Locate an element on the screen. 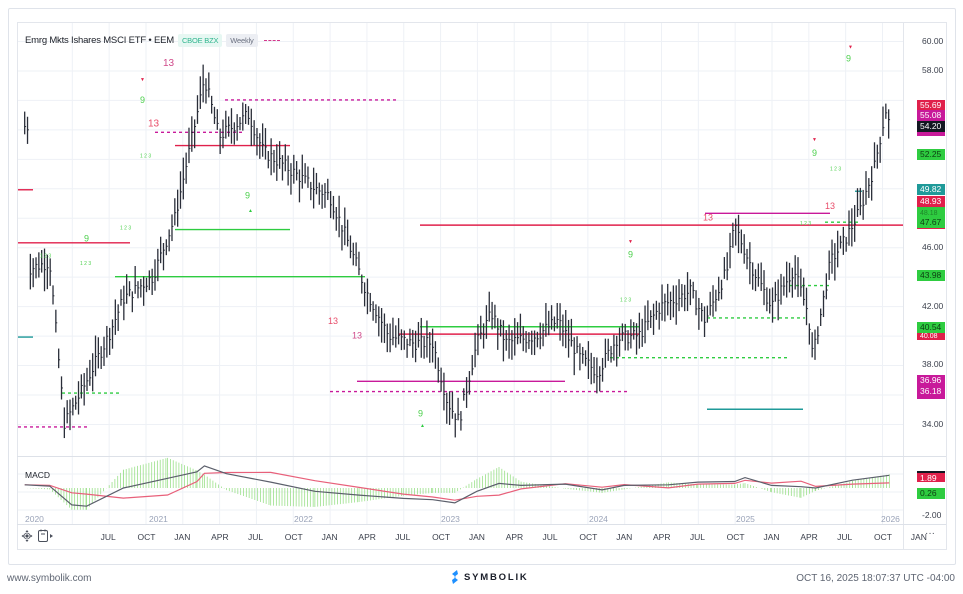 This screenshot has width=963, height=594. footer-url: www.symbolik.com is located at coordinates (49, 578).